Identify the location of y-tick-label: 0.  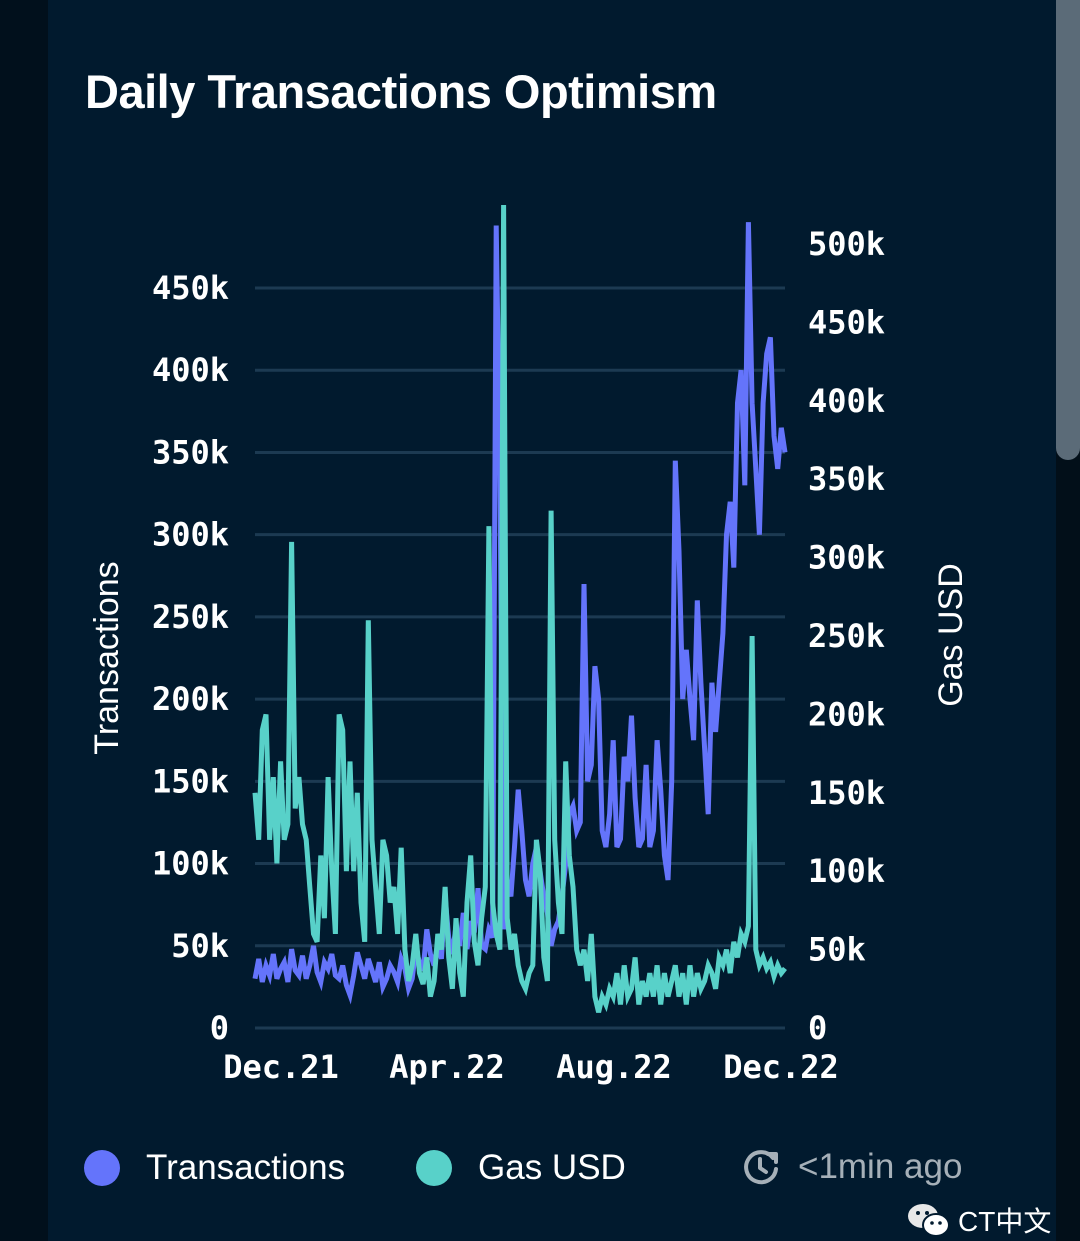
(219, 1028).